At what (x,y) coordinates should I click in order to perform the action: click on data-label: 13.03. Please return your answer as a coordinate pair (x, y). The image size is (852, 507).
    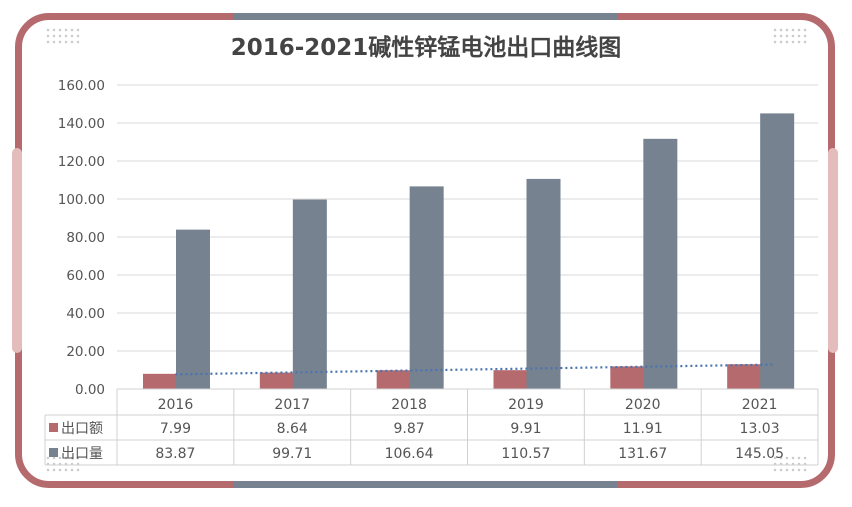
    Looking at the image, I should click on (760, 429).